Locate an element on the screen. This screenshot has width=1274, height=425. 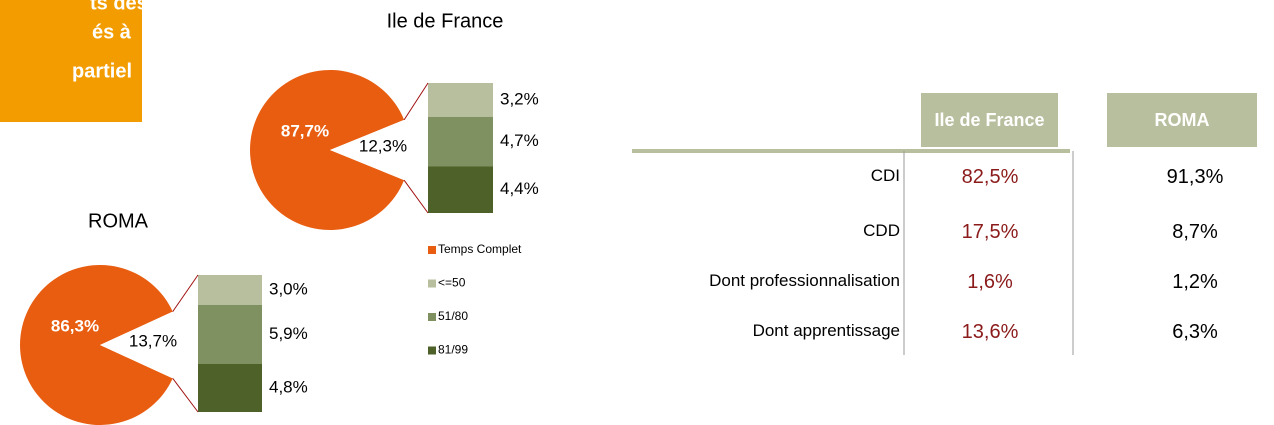
column-header: Ile de France is located at coordinates (989, 120).